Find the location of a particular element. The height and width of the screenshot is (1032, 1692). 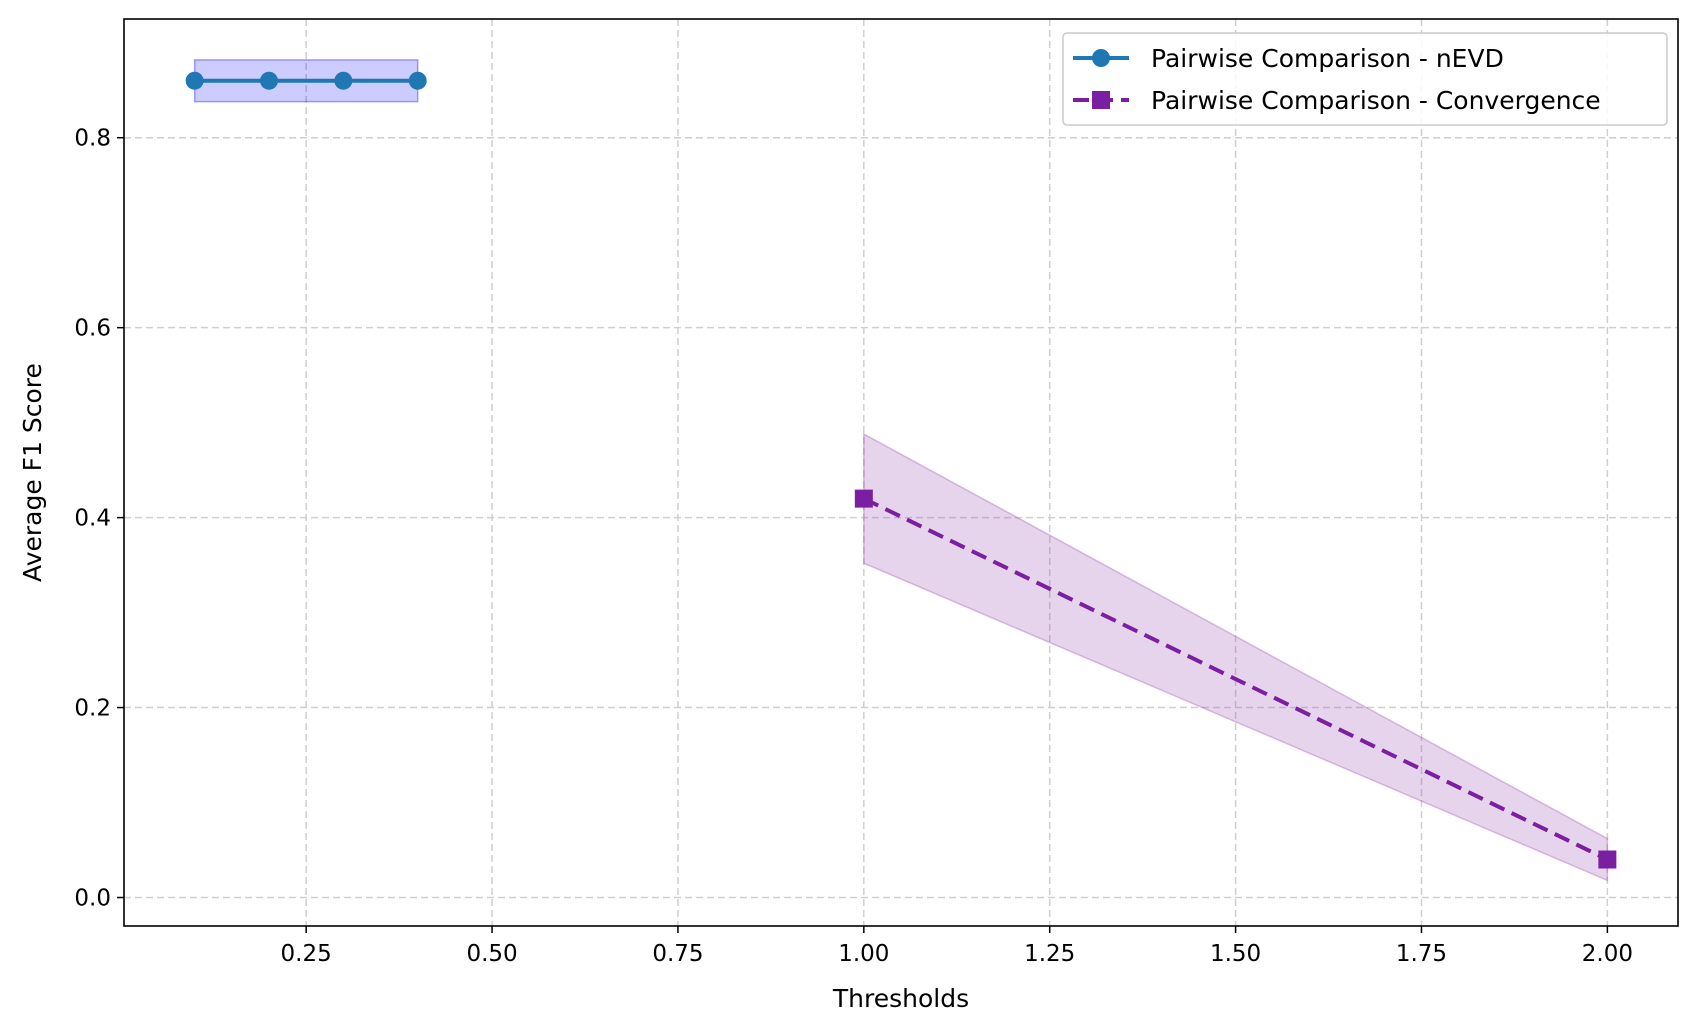

x-tick-label: 1.50 is located at coordinates (1235, 954).